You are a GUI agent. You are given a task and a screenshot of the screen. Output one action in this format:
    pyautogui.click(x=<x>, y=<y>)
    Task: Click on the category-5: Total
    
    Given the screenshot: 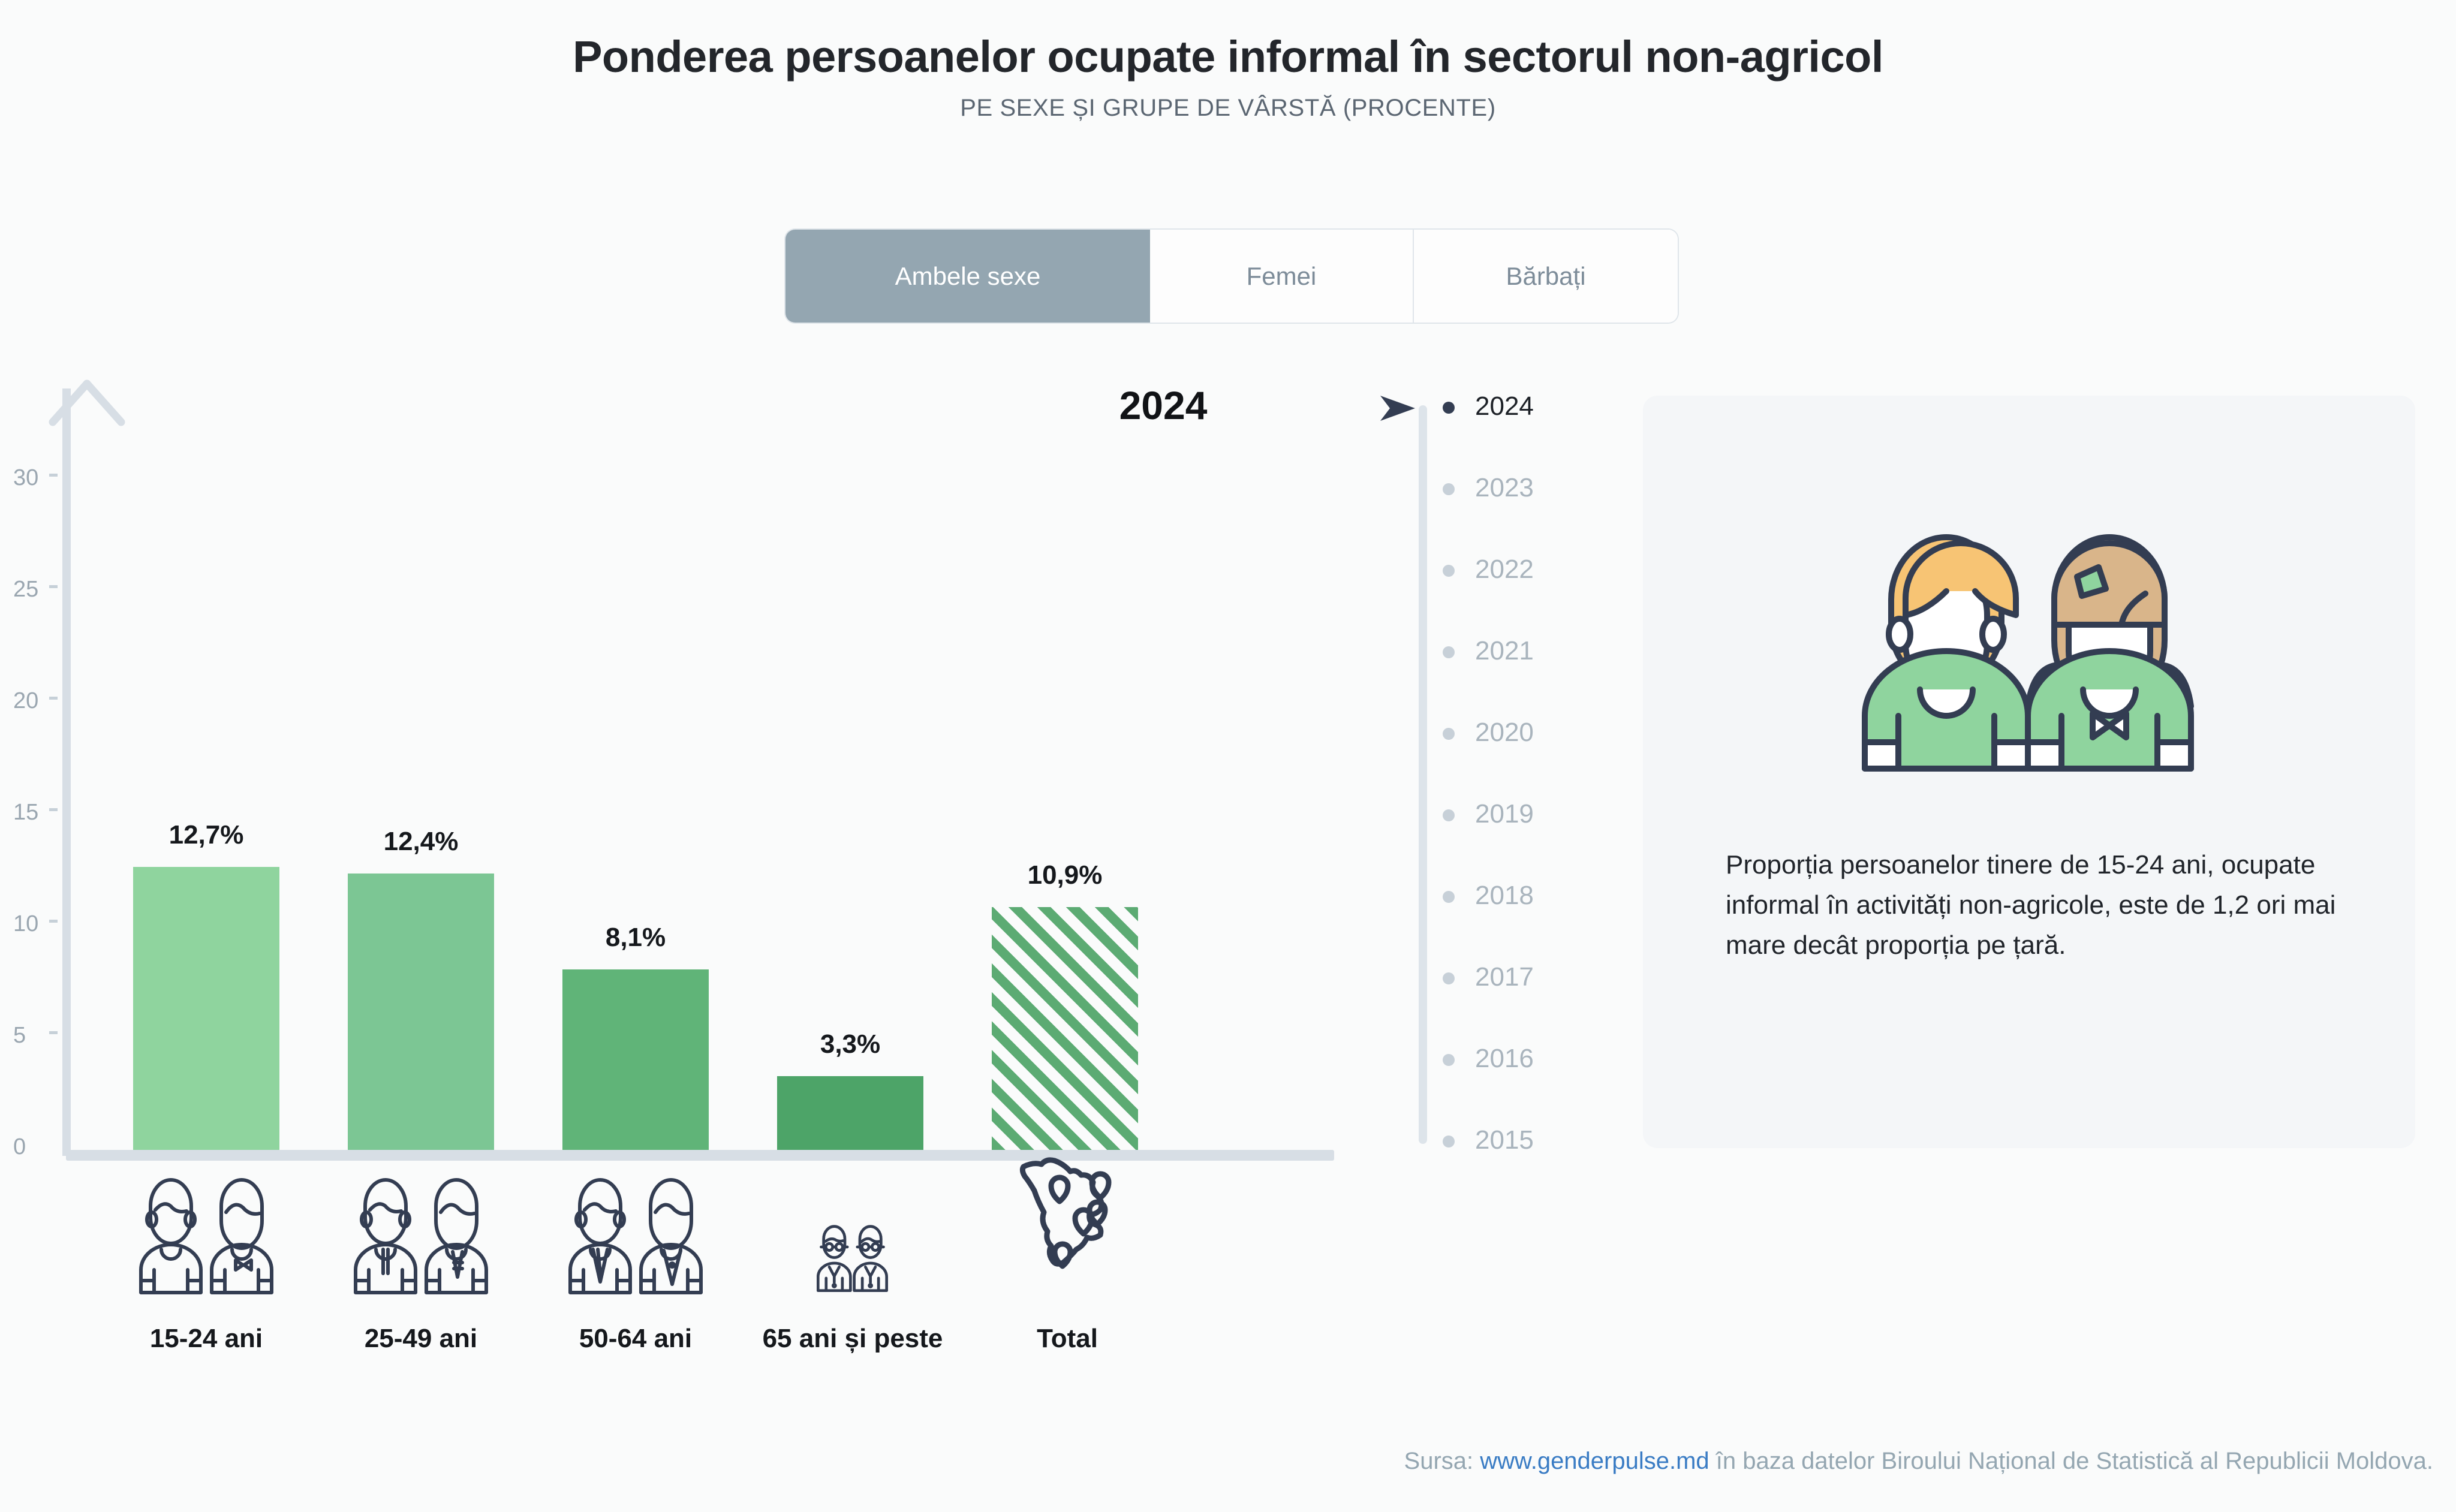 What is the action you would take?
    pyautogui.click(x=1067, y=1255)
    